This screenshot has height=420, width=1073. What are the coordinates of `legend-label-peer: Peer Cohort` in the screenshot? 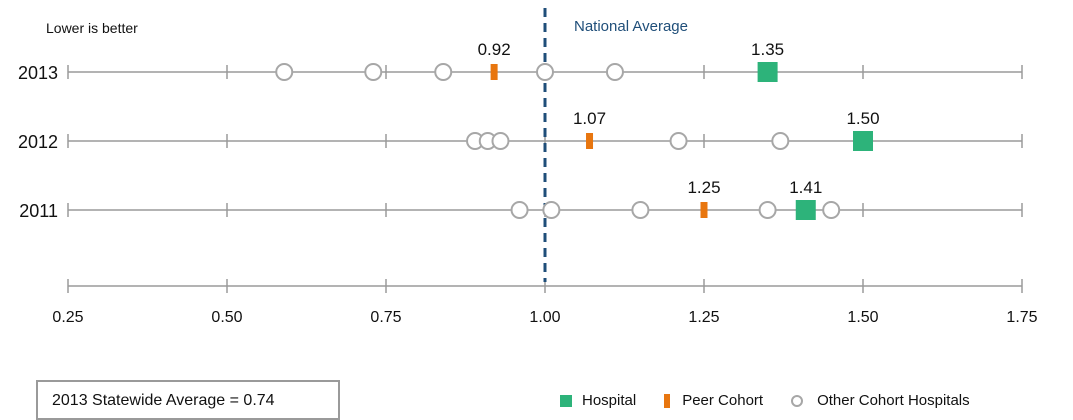 It's located at (723, 400).